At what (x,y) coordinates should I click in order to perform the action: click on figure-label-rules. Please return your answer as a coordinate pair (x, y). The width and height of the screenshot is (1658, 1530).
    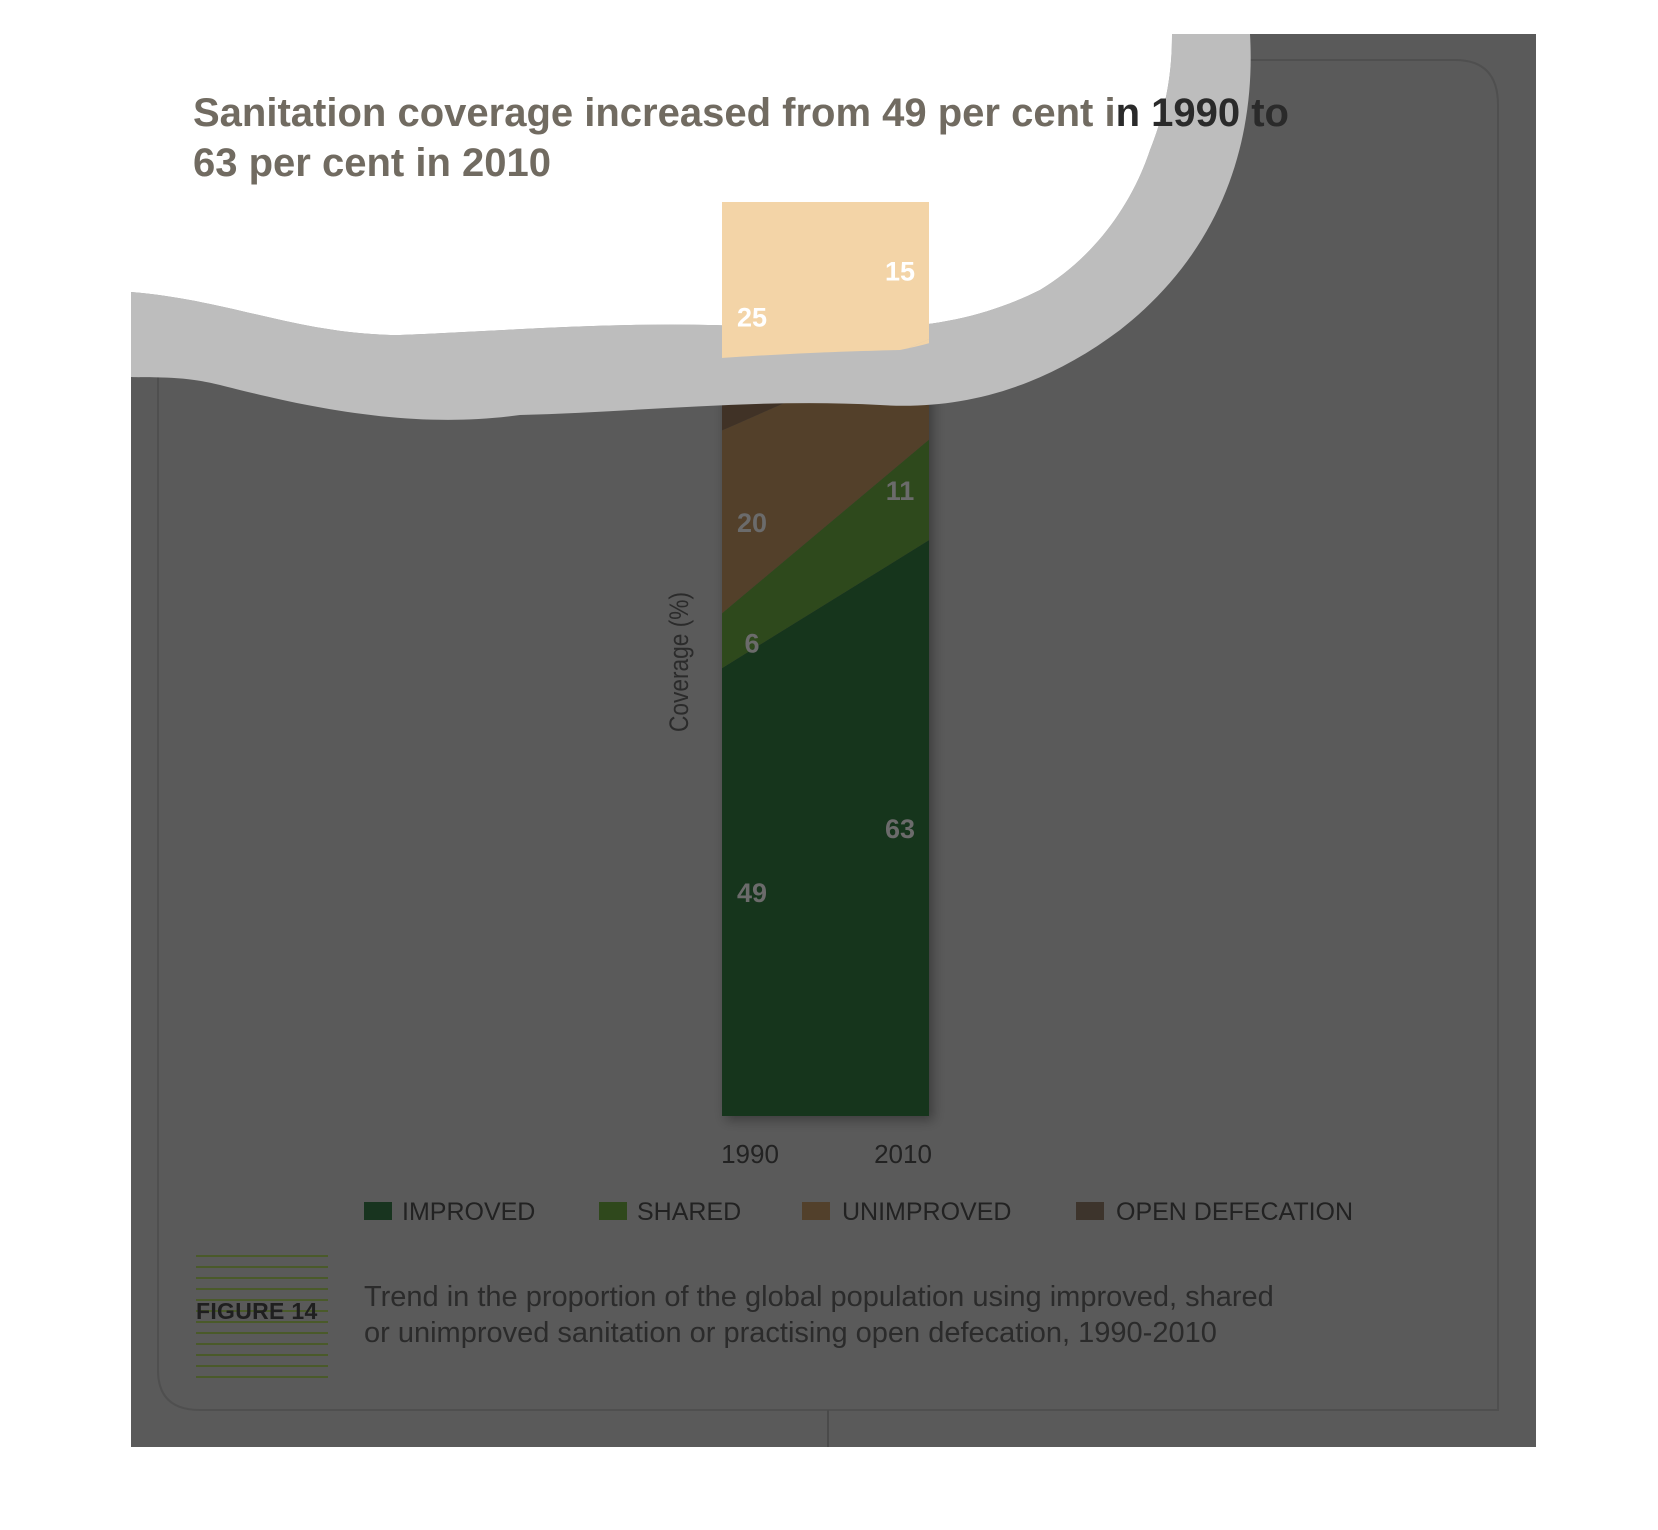
    Looking at the image, I should click on (262, 1316).